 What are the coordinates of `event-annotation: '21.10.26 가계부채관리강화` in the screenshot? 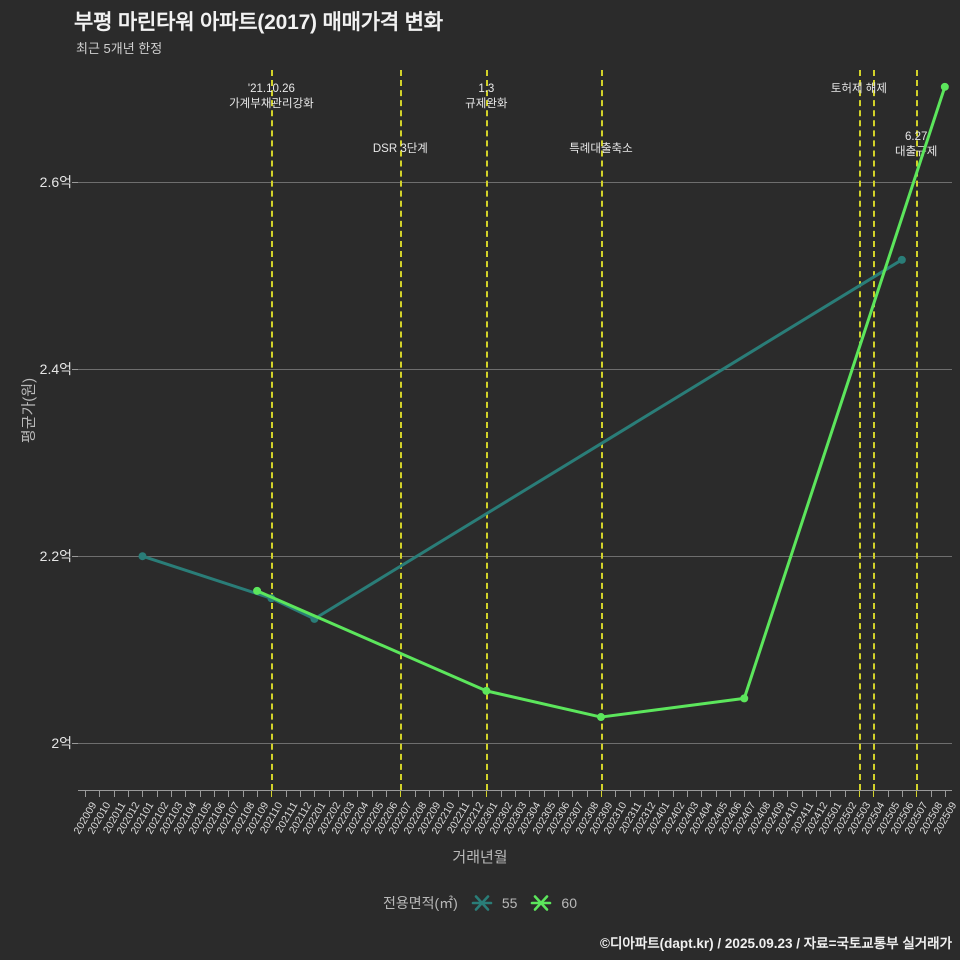 It's located at (271, 97).